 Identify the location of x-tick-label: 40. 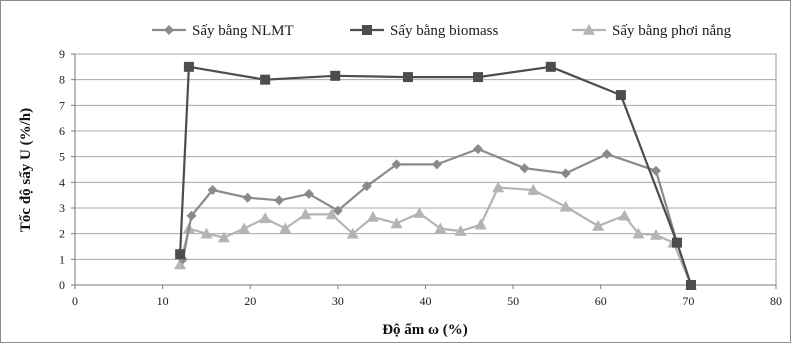
(426, 301).